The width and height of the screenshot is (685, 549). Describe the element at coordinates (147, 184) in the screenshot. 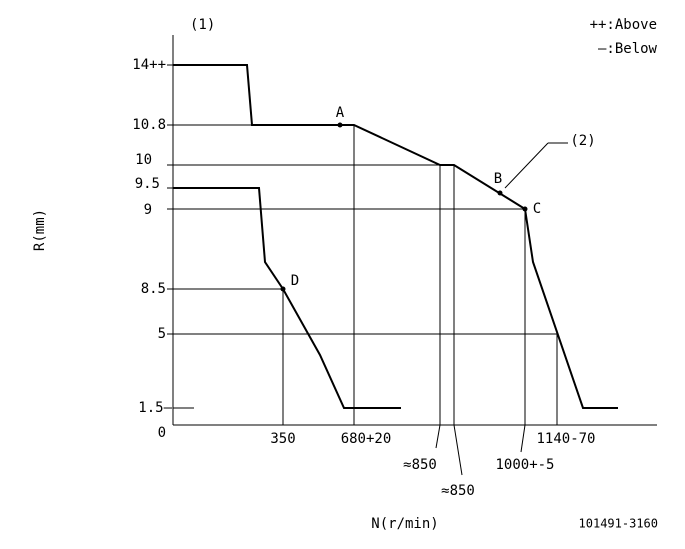

I see `y-label: 9.5` at that location.